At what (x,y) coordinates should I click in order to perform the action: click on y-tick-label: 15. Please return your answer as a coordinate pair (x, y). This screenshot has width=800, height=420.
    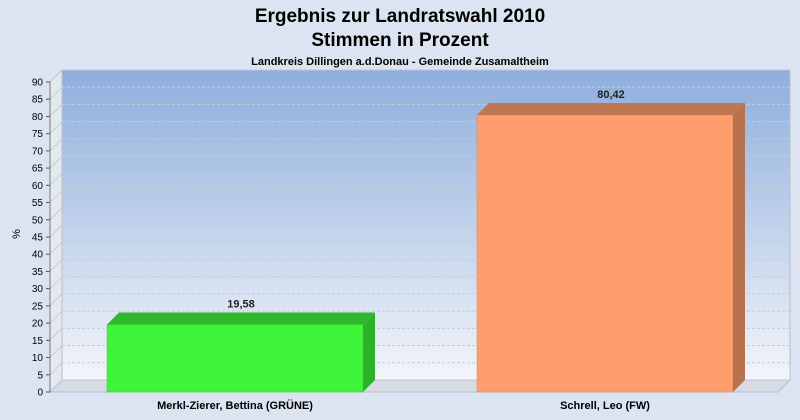
    Looking at the image, I should click on (38, 341).